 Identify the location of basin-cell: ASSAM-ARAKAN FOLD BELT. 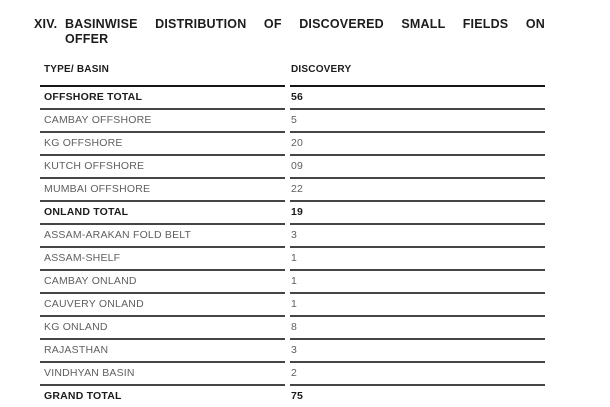
(162, 236).